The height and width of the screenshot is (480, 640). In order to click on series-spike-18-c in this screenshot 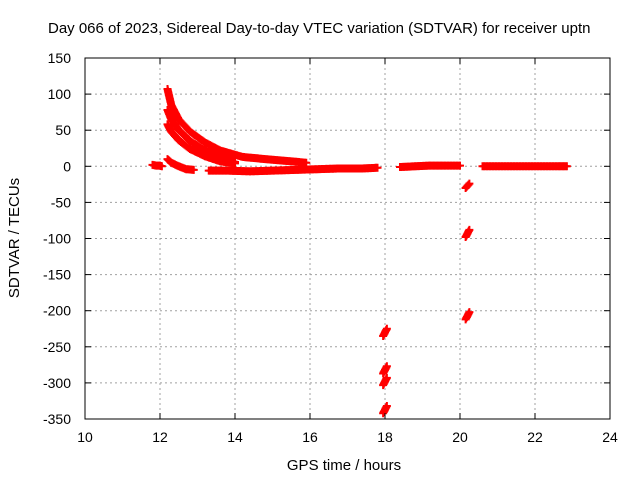, I will do `click(385, 381)`.